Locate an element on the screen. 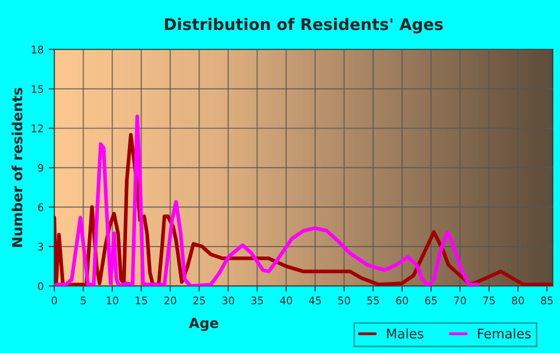 Image resolution: width=560 pixels, height=353 pixels. y-tick-label: 15 is located at coordinates (37, 89).